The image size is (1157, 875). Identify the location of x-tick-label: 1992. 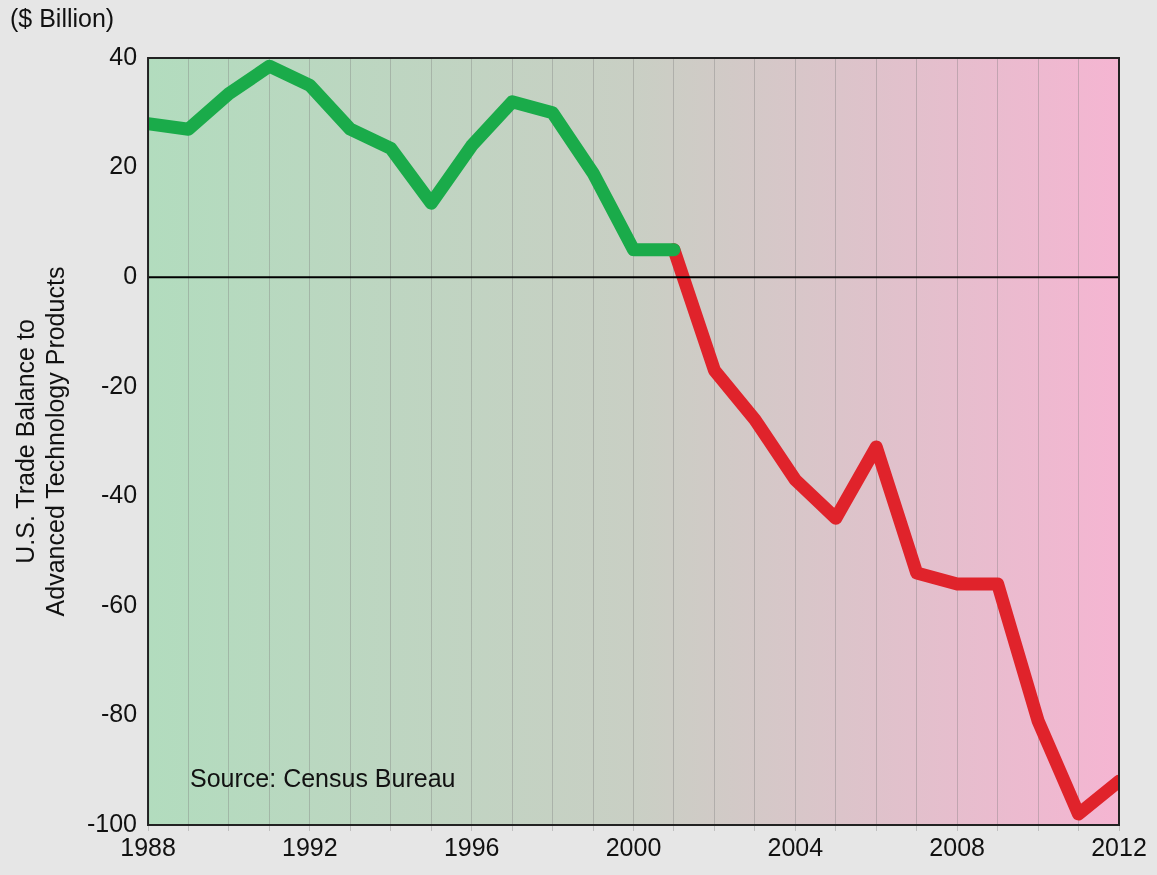
(310, 846).